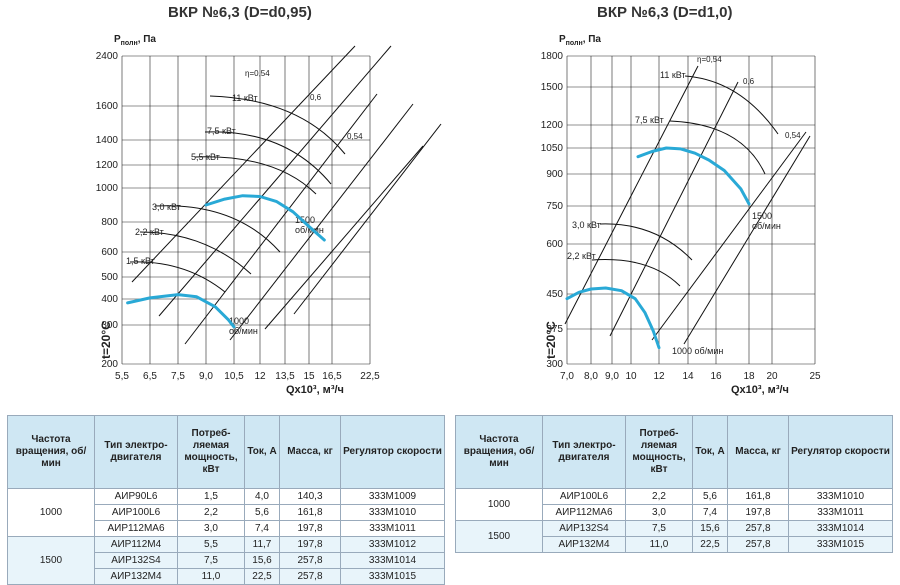  Describe the element at coordinates (392, 496) in the screenshot. I see `regulator-cell: 333М1009` at that location.